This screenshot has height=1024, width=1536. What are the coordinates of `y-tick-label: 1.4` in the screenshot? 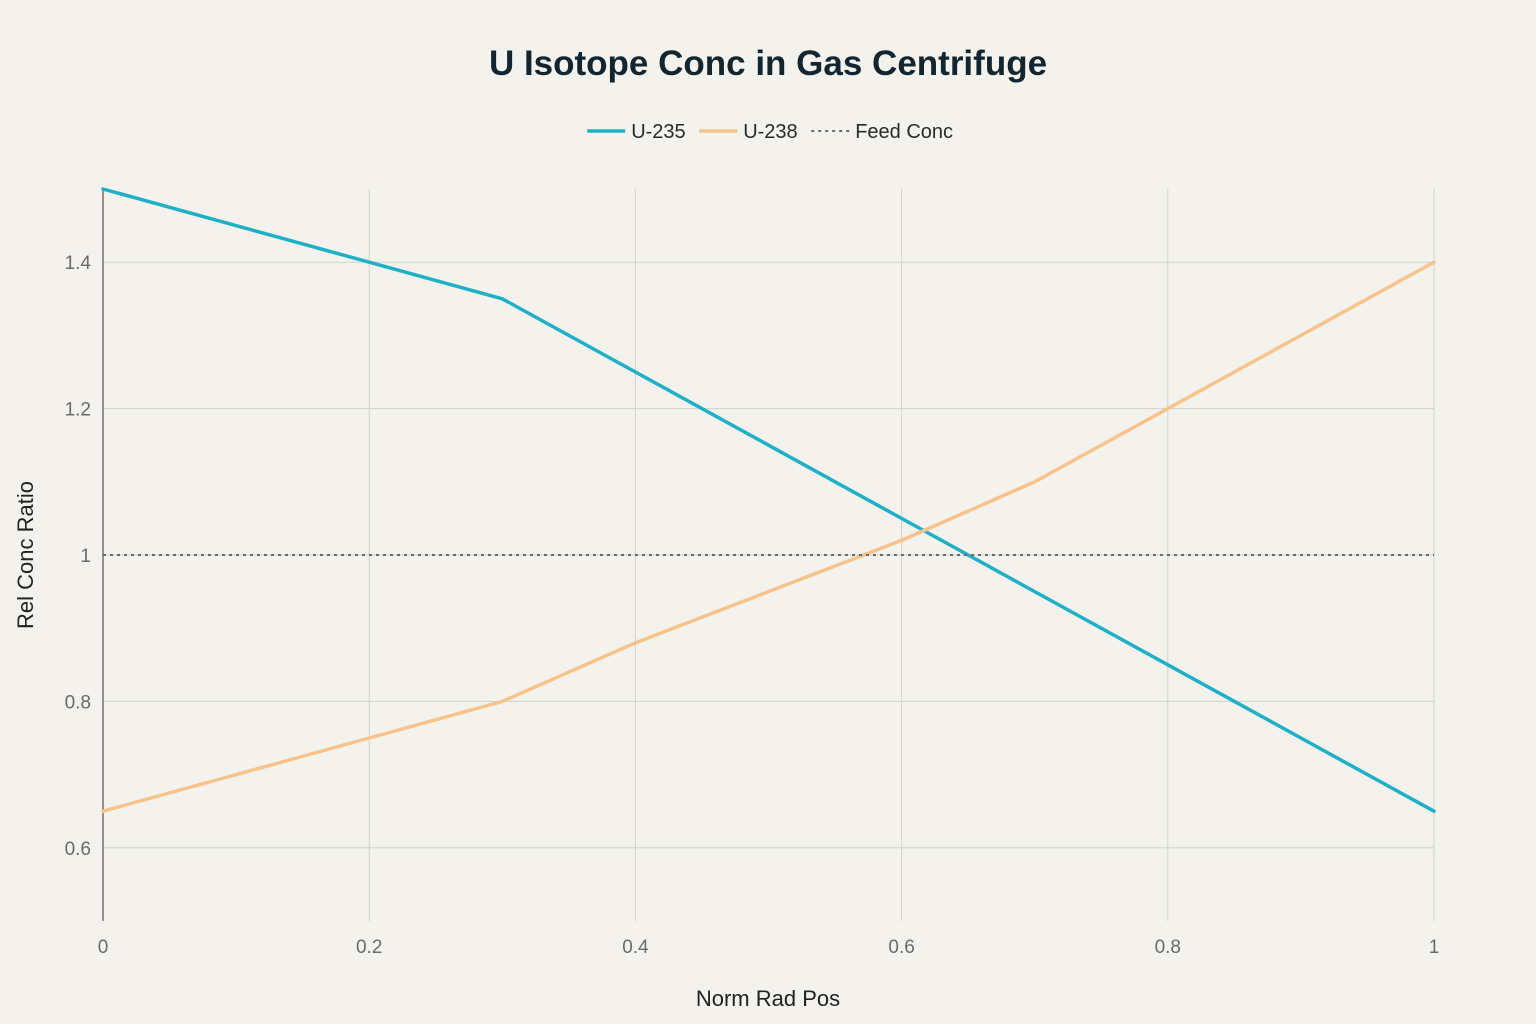 It's located at (78, 263).